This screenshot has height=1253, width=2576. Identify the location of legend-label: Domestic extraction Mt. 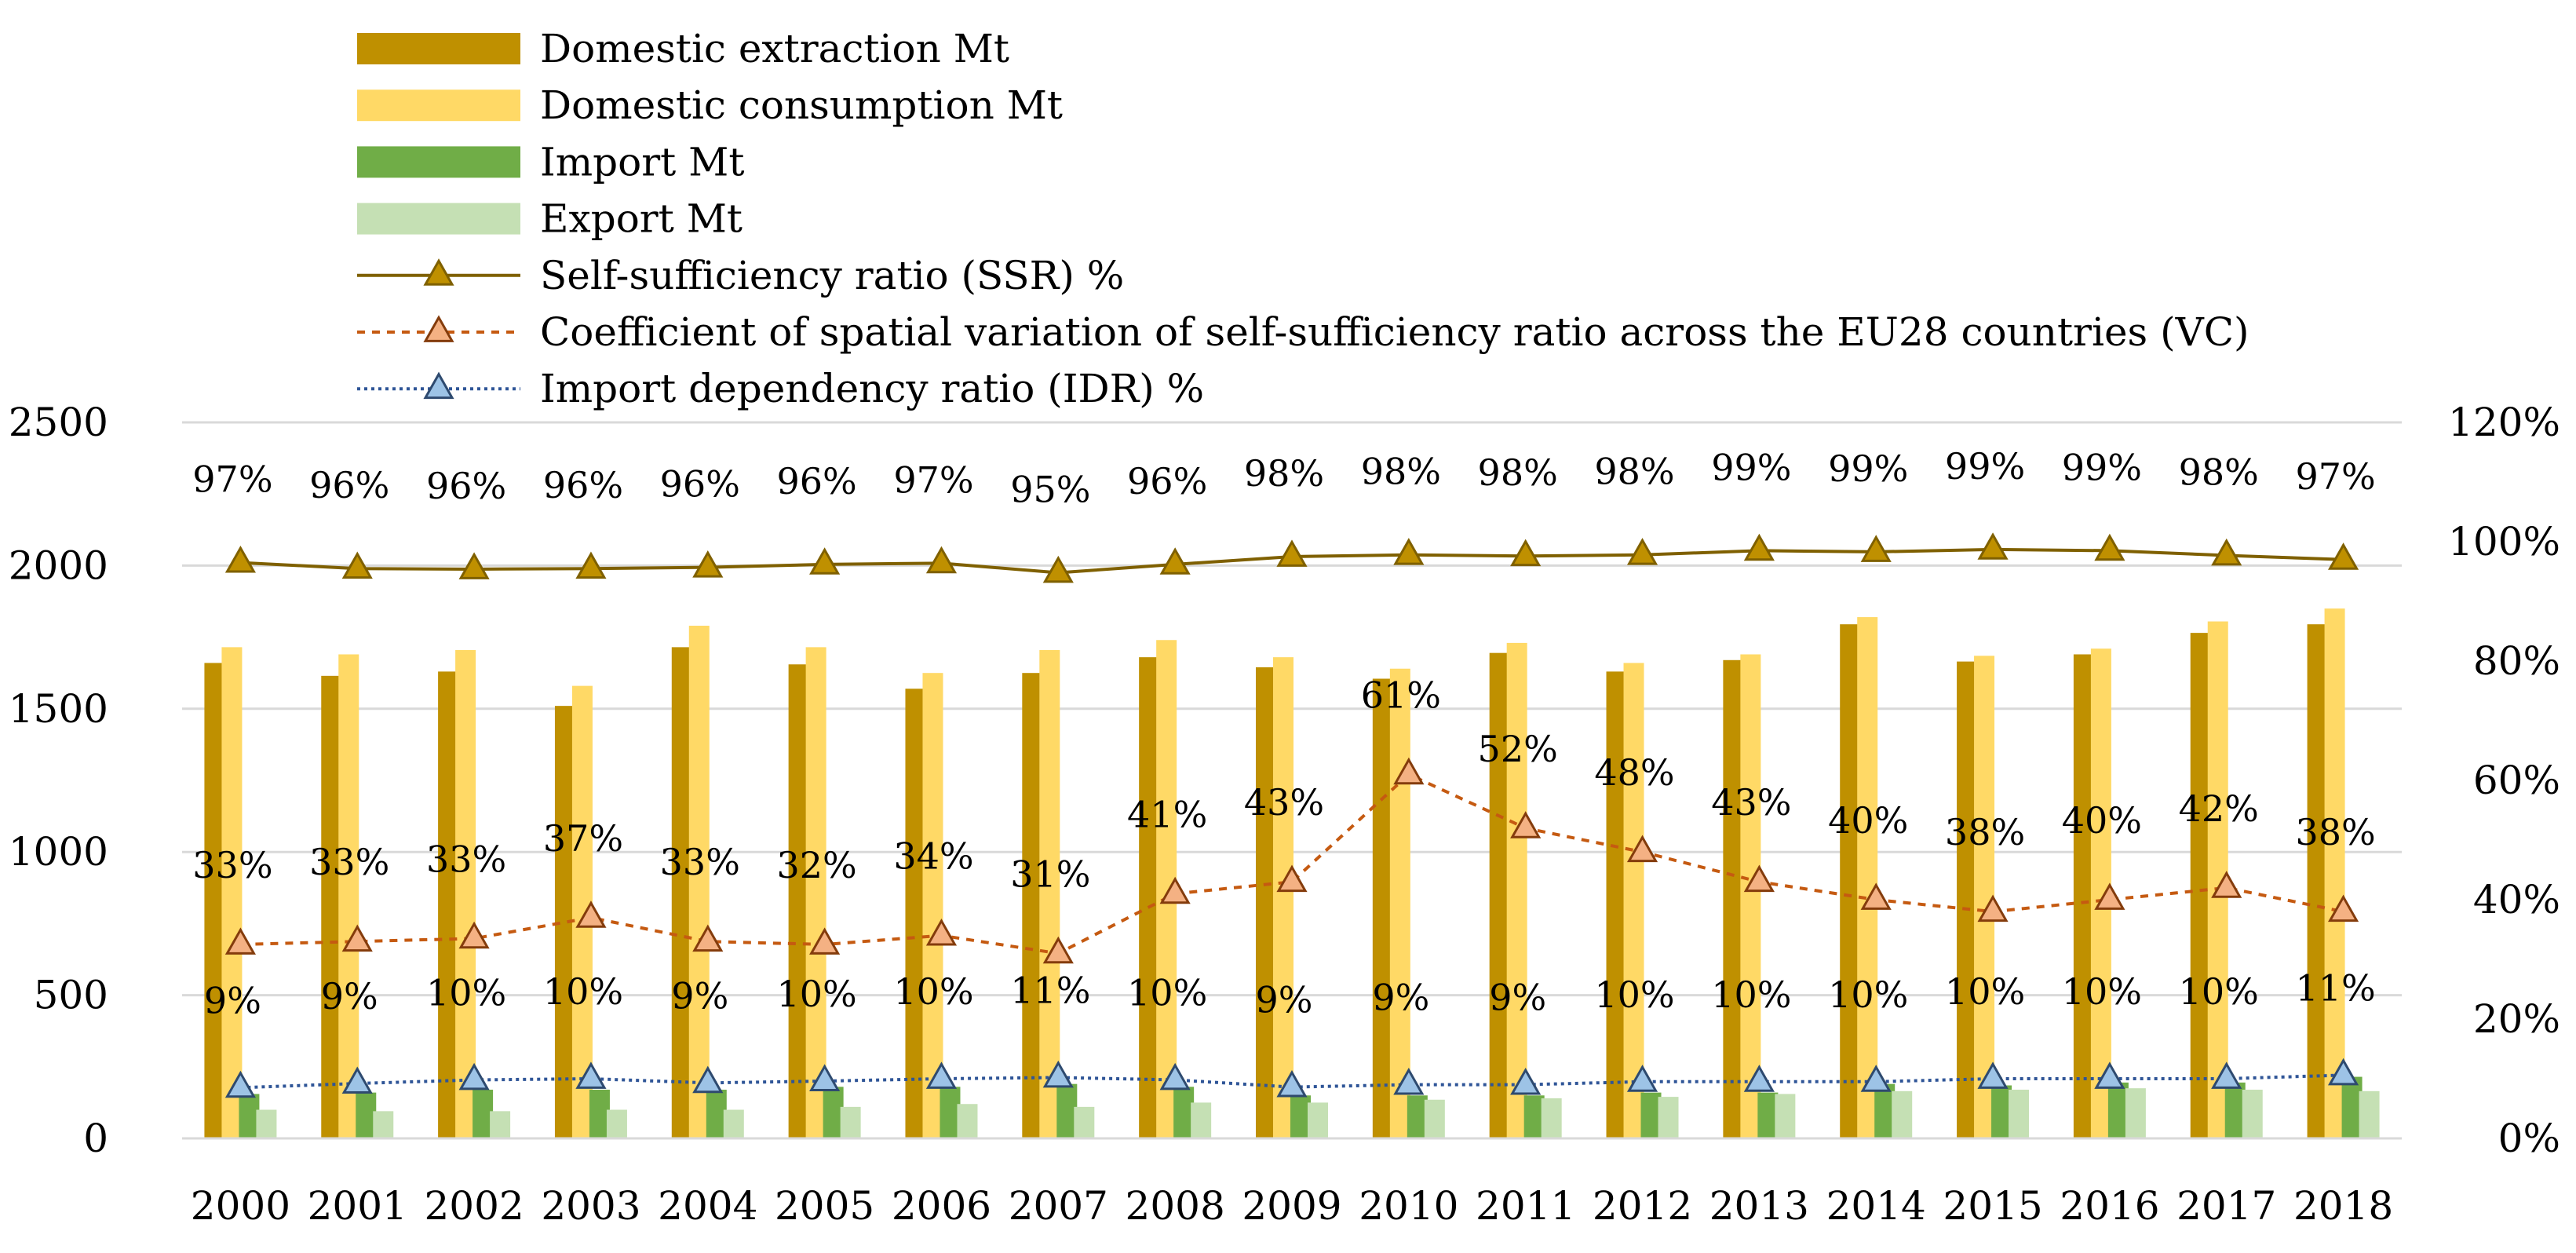
(774, 48).